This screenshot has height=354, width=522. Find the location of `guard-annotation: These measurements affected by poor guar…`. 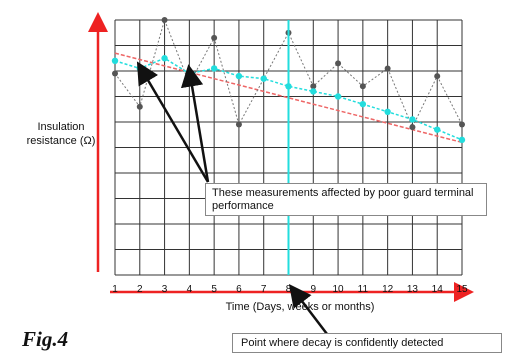

guard-annotation: These measurements affected by poor guar… is located at coordinates (346, 199).